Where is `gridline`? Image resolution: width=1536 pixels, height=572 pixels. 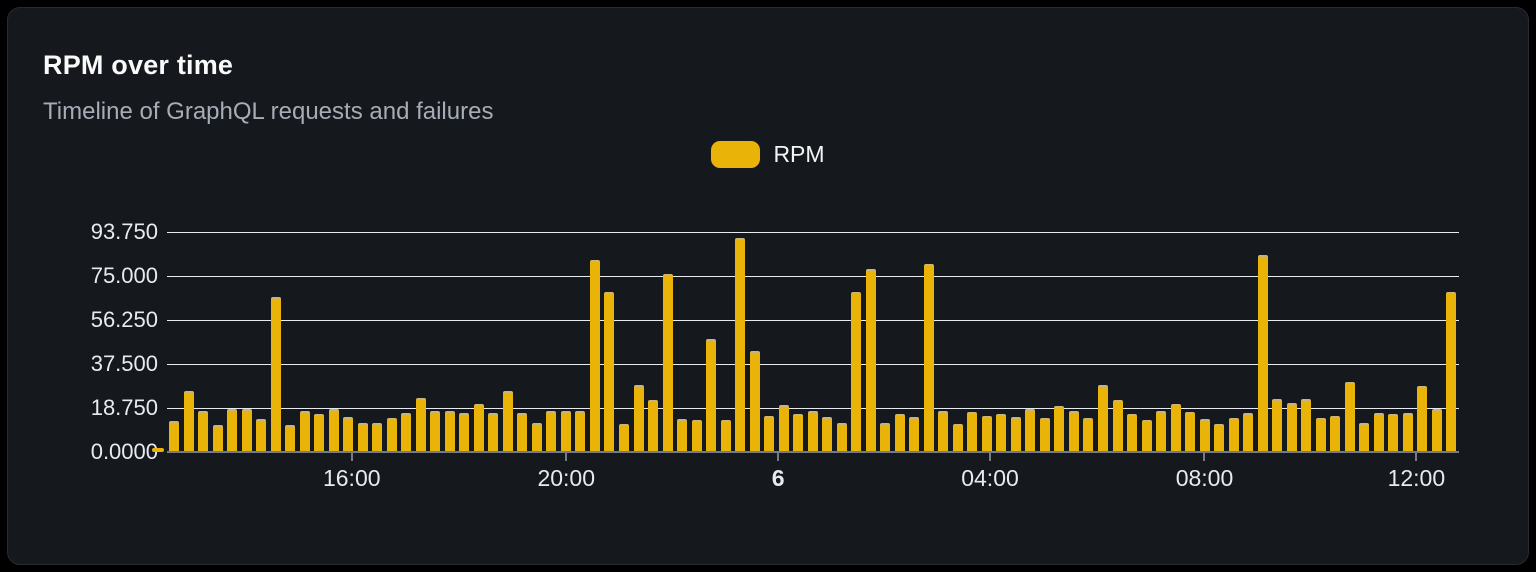
gridline is located at coordinates (813, 232).